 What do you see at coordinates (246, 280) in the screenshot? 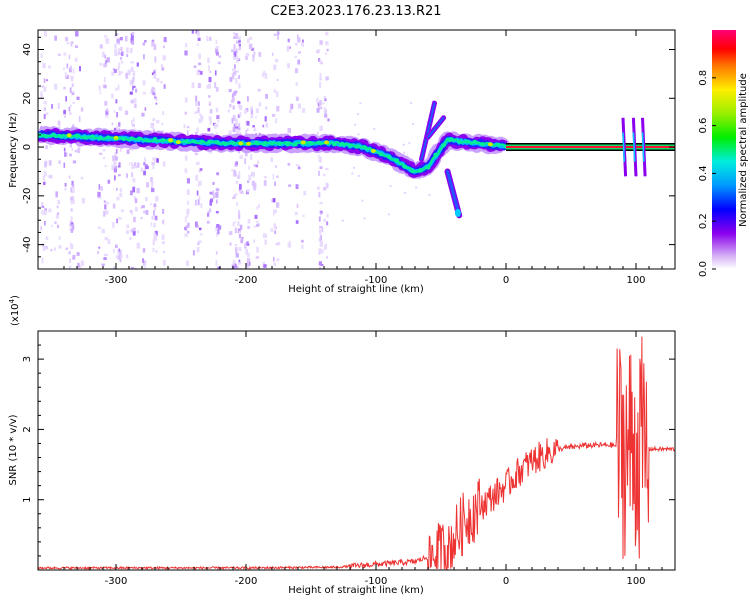
I see `x-tick-label: -200` at bounding box center [246, 280].